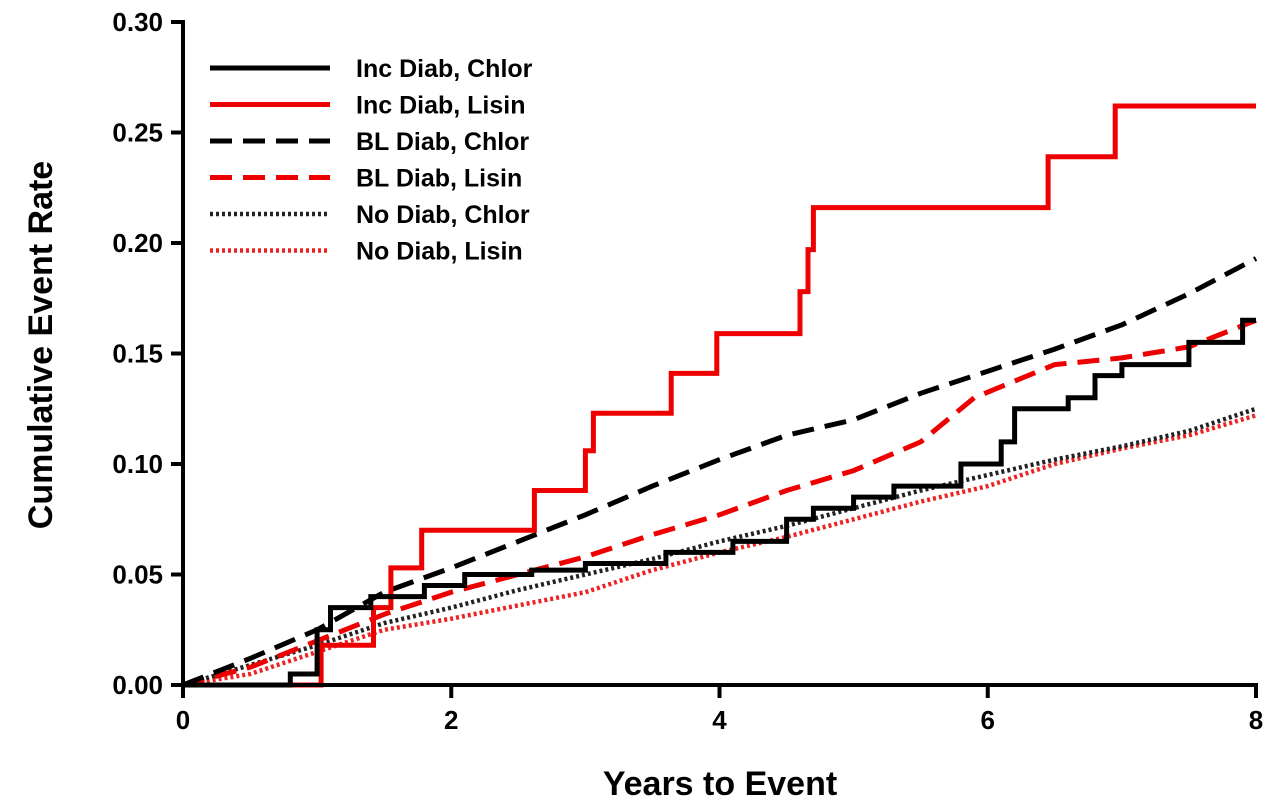 Image resolution: width=1266 pixels, height=810 pixels. Describe the element at coordinates (137, 464) in the screenshot. I see `y-tick-label: 0.10` at that location.